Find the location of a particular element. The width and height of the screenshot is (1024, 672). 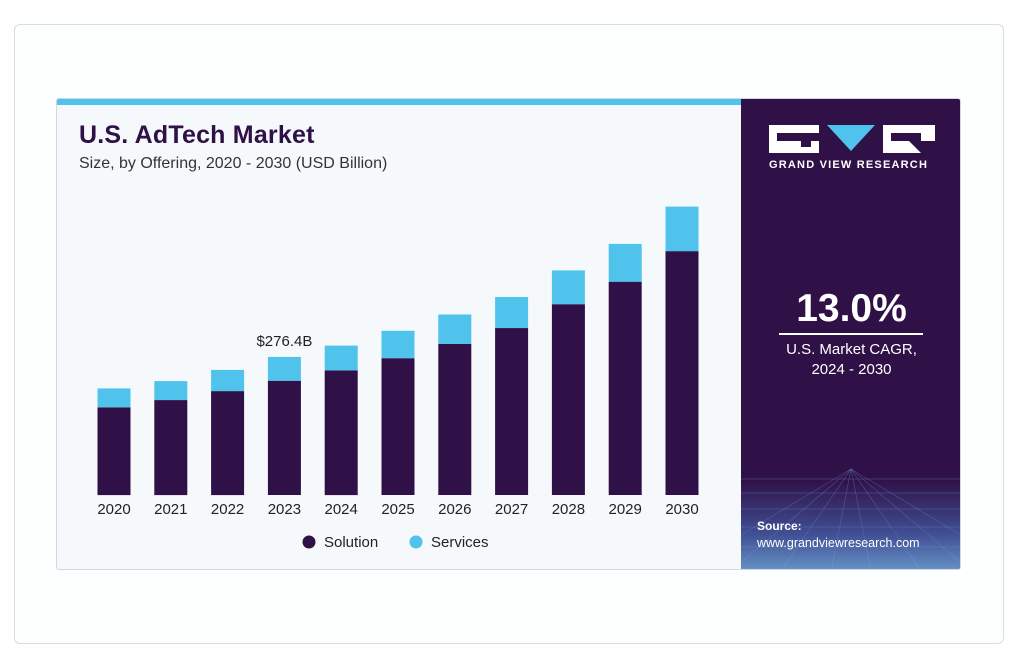

x-tick-label-2024: 2024 is located at coordinates (341, 509).